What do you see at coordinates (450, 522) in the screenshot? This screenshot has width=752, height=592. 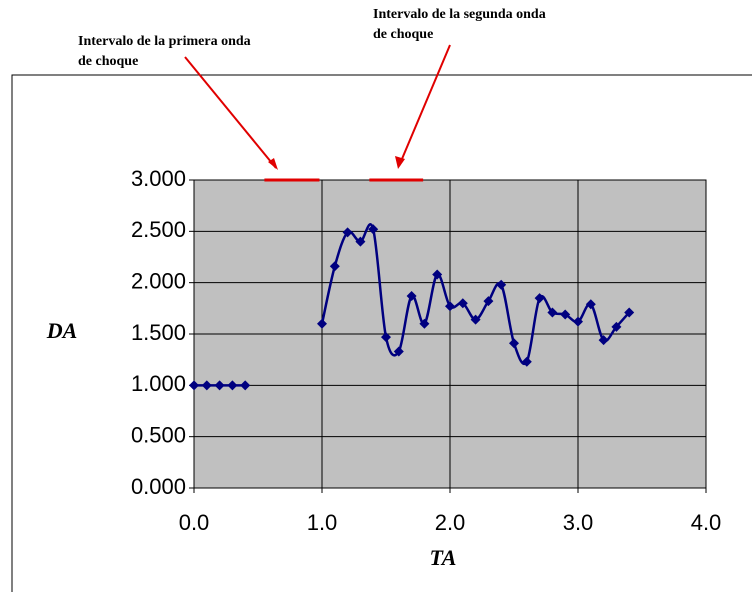 I see `x-tick-label: 2.0` at bounding box center [450, 522].